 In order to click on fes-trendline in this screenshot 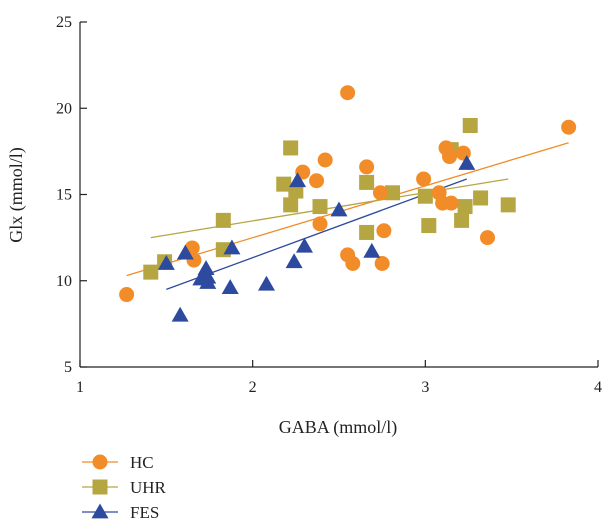, I will do `click(316, 234)`.